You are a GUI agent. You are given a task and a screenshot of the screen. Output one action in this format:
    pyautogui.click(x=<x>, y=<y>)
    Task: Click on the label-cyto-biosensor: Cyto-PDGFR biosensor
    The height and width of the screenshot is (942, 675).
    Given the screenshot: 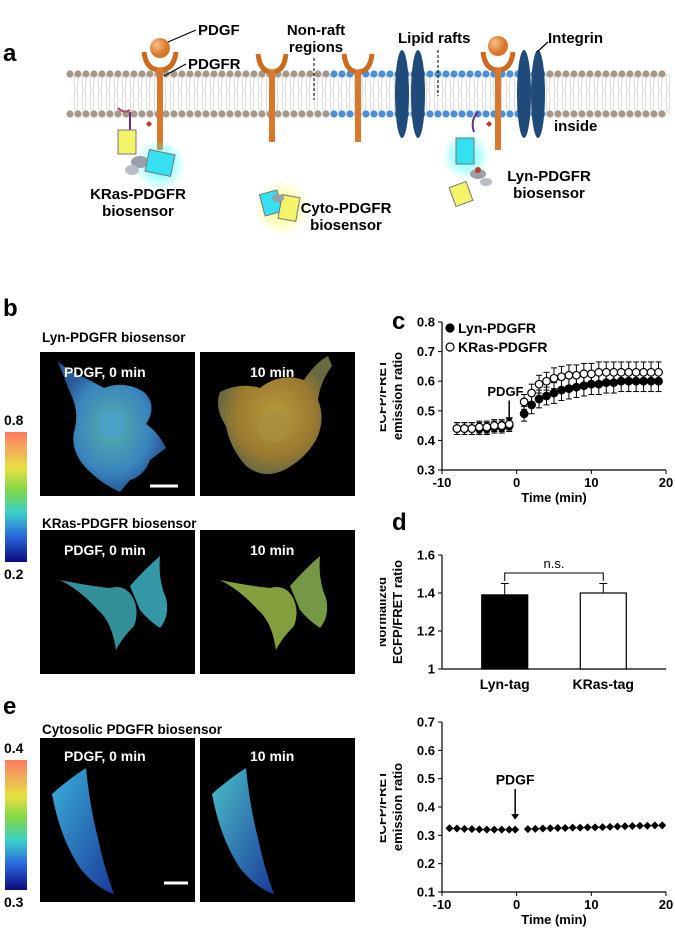 What is the action you would take?
    pyautogui.click(x=346, y=217)
    